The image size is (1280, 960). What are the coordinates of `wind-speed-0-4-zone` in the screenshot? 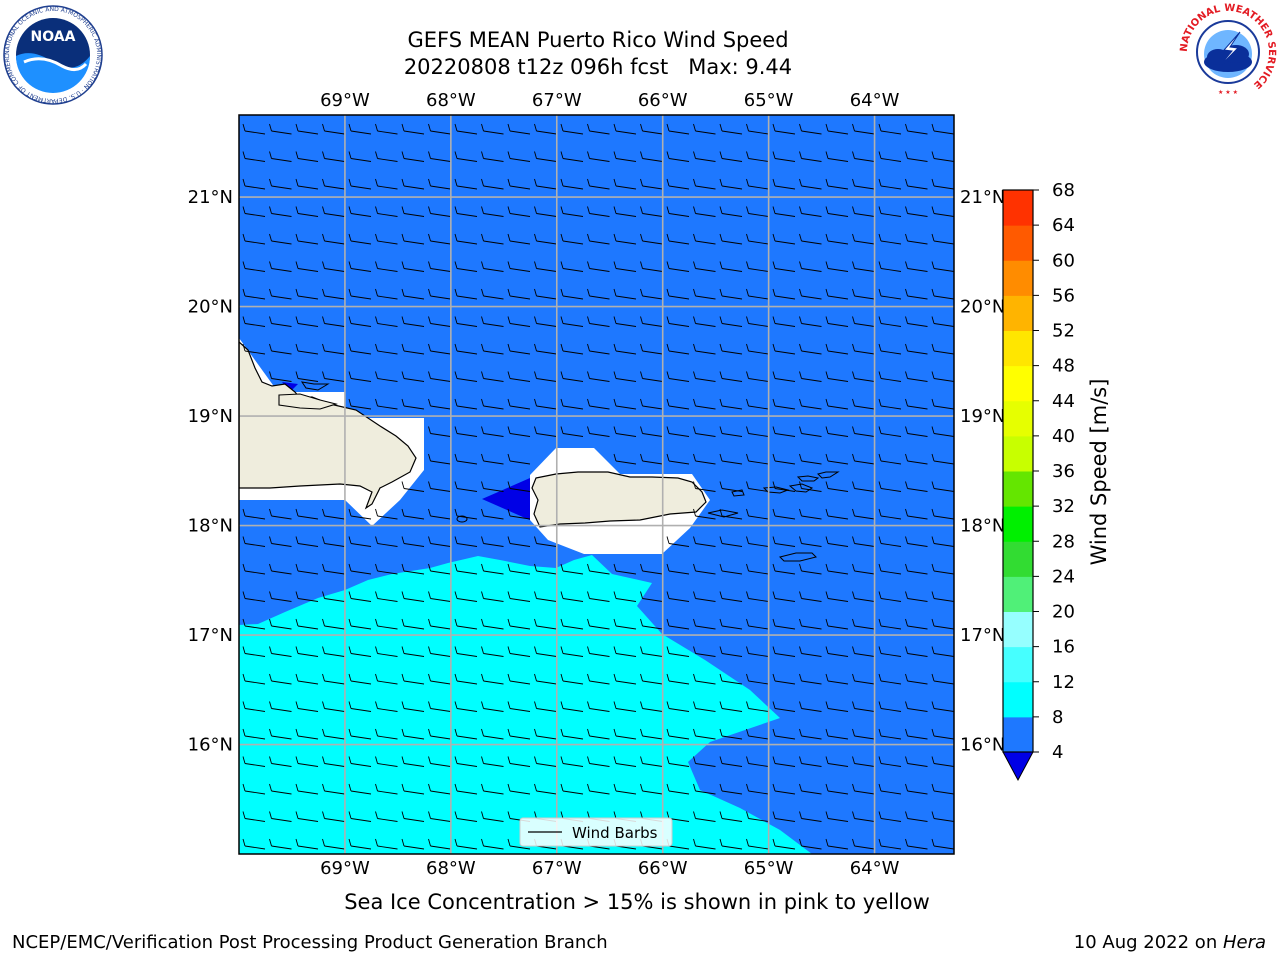 It's located at (507, 499).